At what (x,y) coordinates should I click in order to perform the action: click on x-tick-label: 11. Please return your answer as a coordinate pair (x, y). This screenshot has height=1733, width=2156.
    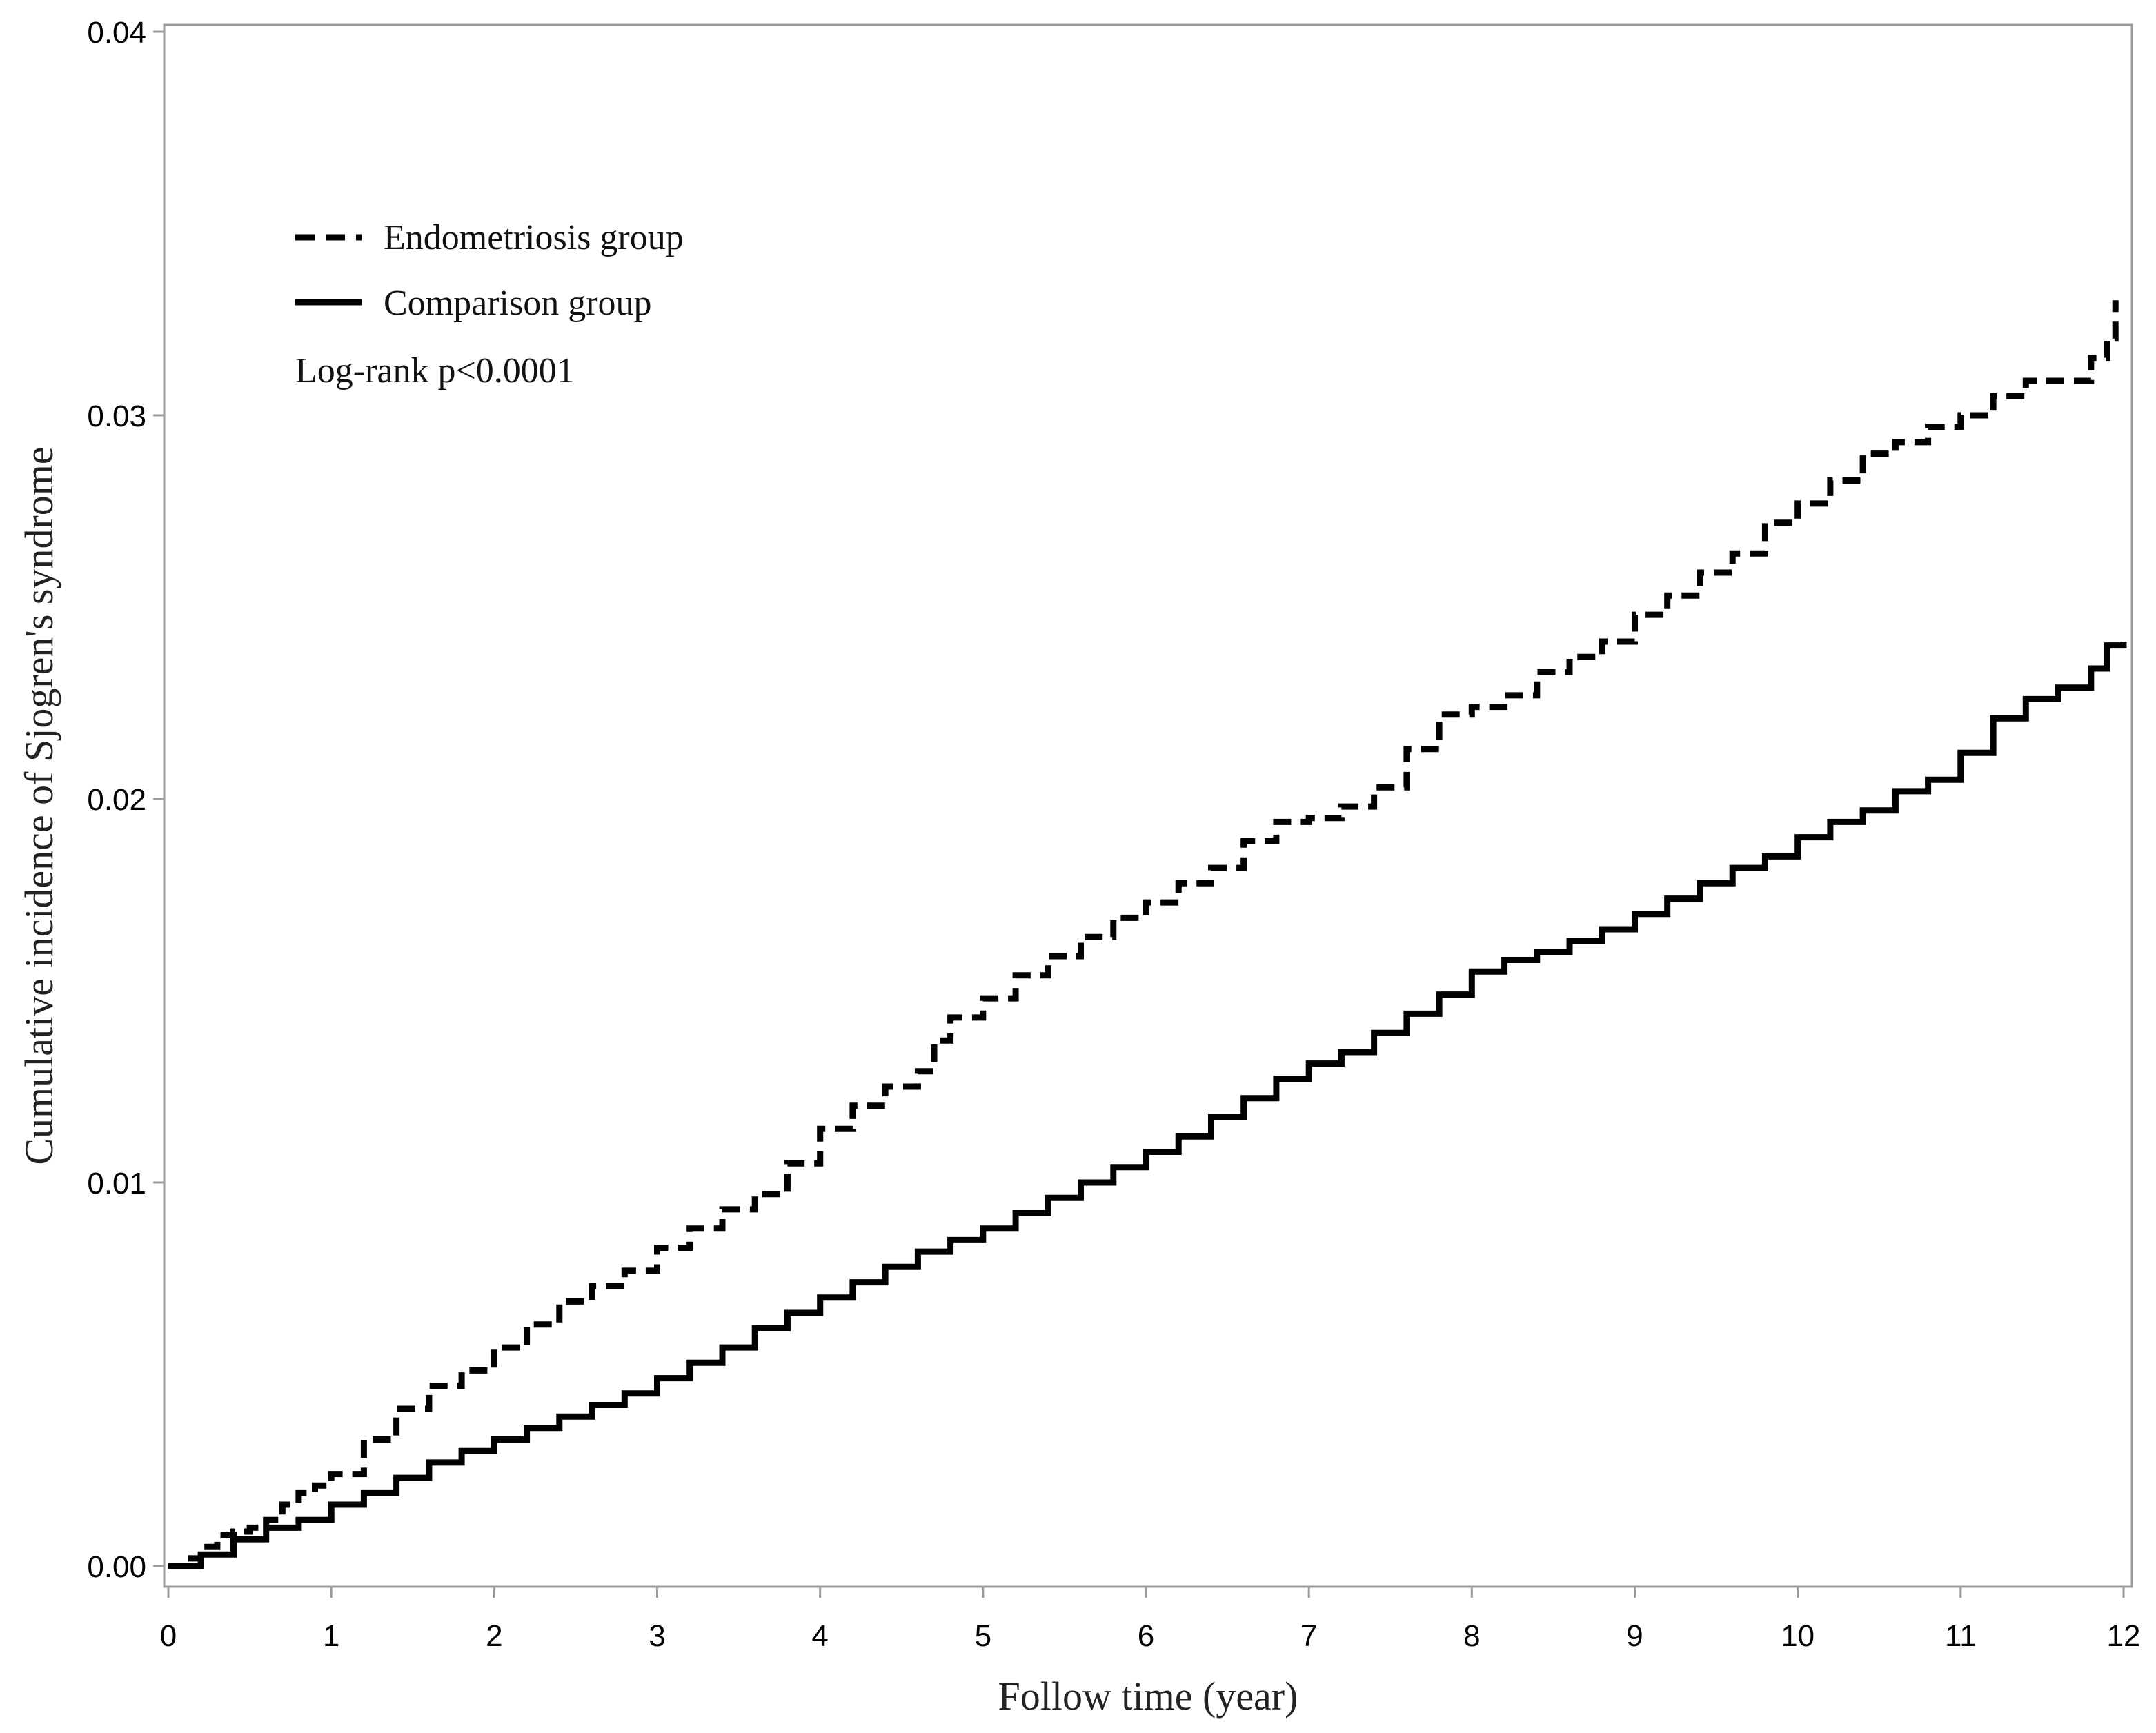
    Looking at the image, I should click on (1961, 1636).